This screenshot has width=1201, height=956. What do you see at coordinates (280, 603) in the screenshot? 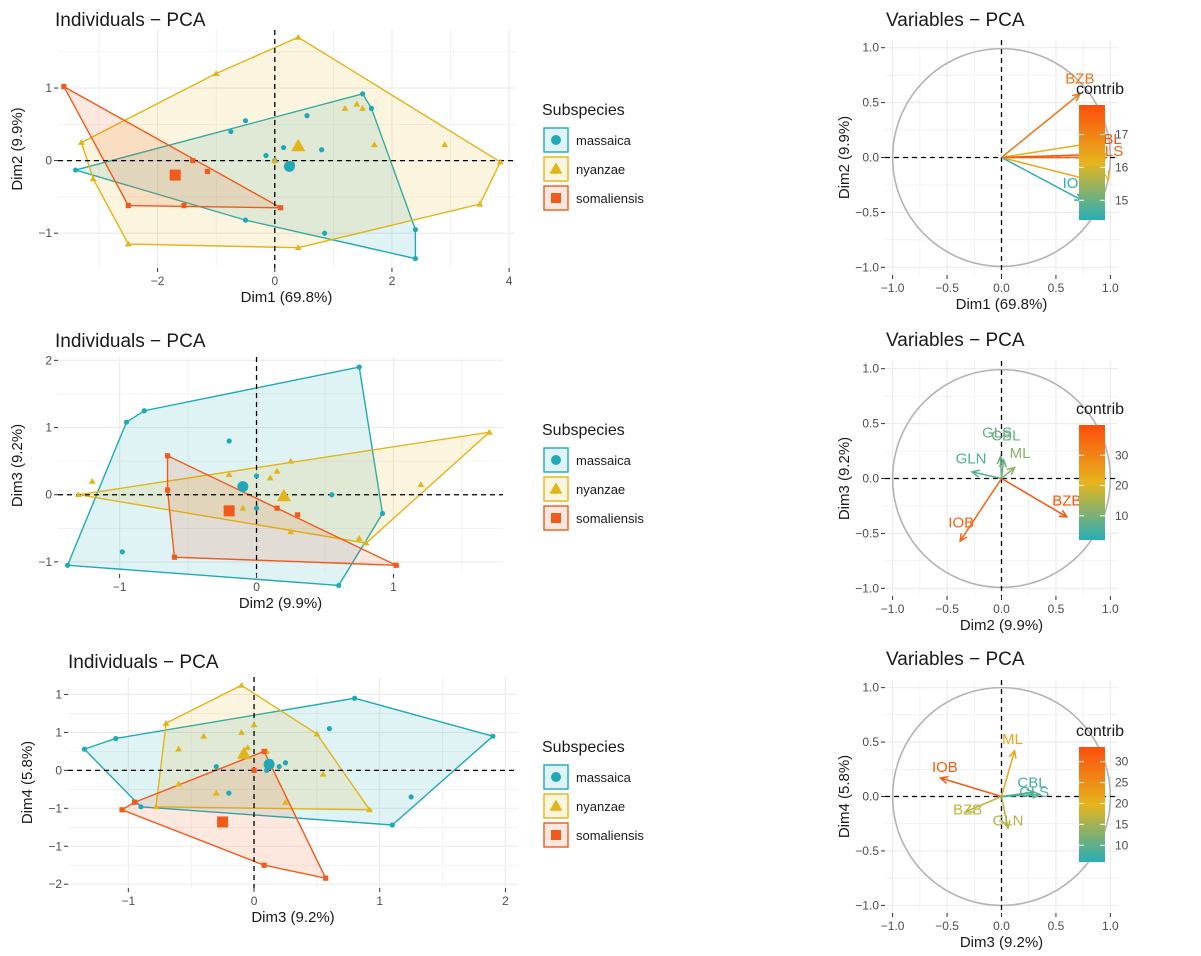
I see `x-axis-label: Dim2 (9.9%)` at bounding box center [280, 603].